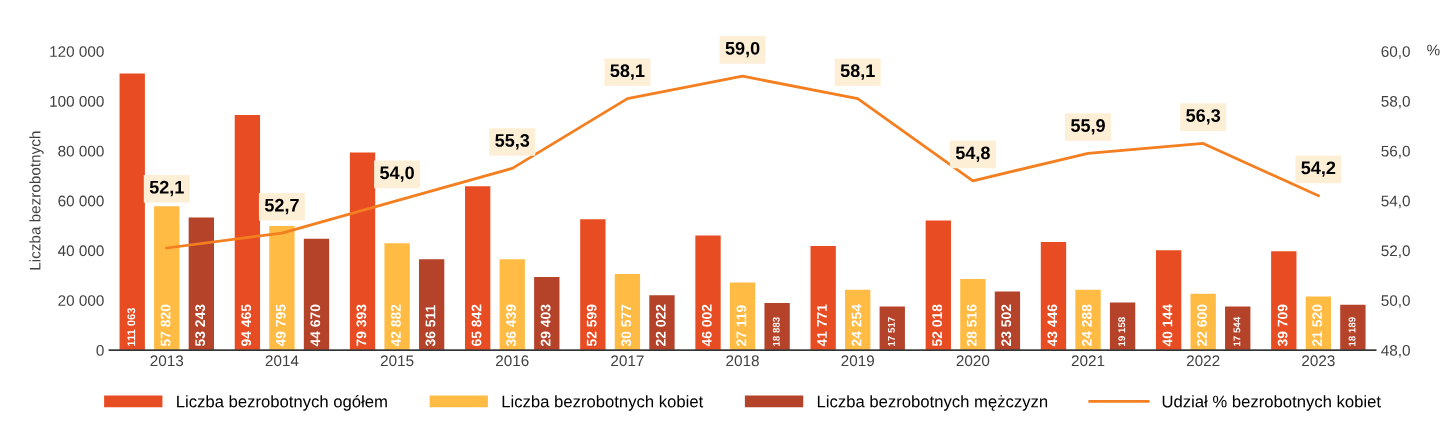  Describe the element at coordinates (857, 361) in the screenshot. I see `x-tick-label: 2019` at that location.